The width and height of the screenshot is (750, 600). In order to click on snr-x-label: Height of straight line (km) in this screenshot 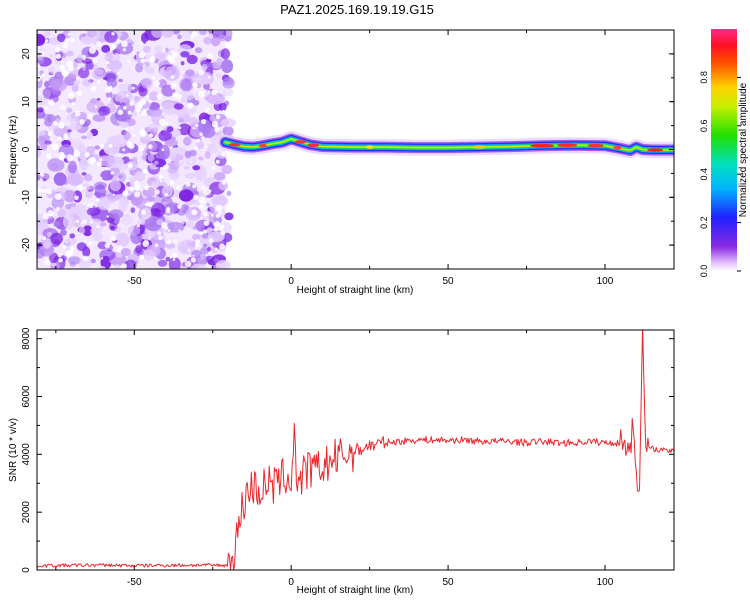, I will do `click(355, 590)`.